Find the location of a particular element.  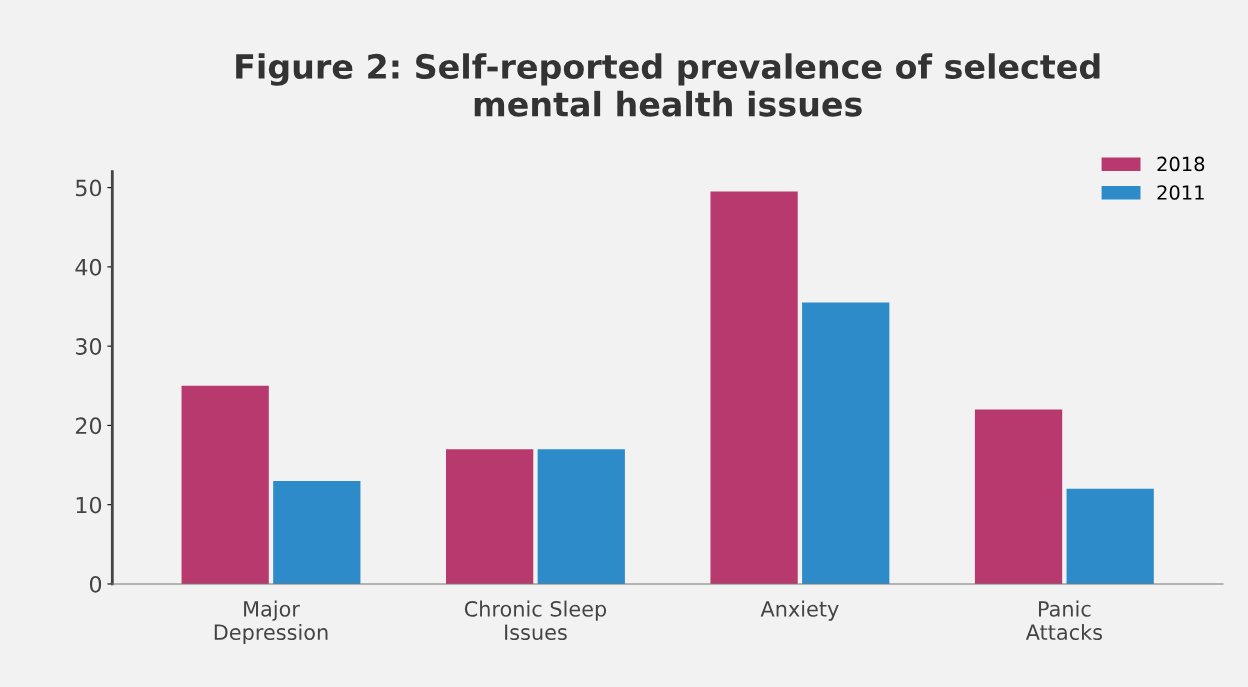

y-tick-label: 10 is located at coordinates (89, 505).